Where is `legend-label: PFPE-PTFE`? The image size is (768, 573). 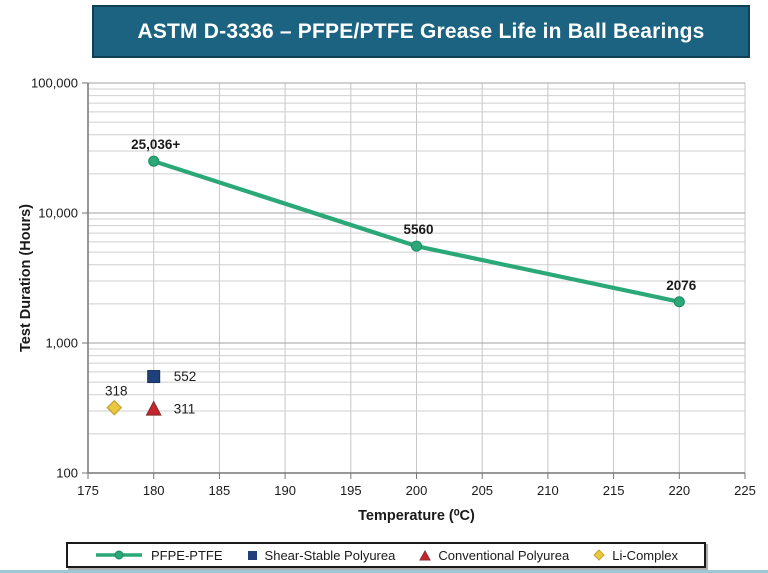 legend-label: PFPE-PTFE is located at coordinates (187, 555).